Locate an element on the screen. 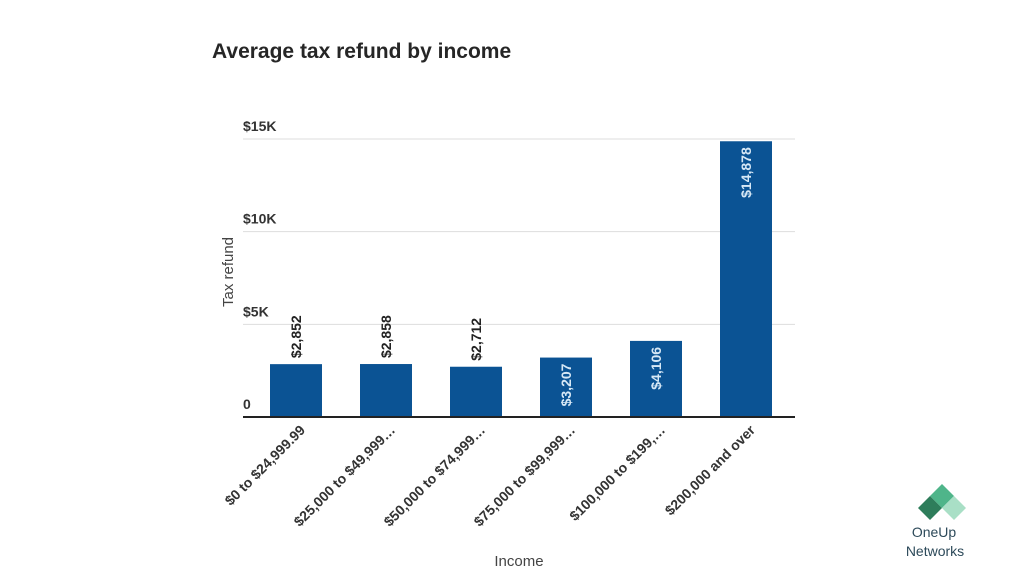 Image resolution: width=1024 pixels, height=576 pixels. logo-text-line2: Networks is located at coordinates (935, 551).